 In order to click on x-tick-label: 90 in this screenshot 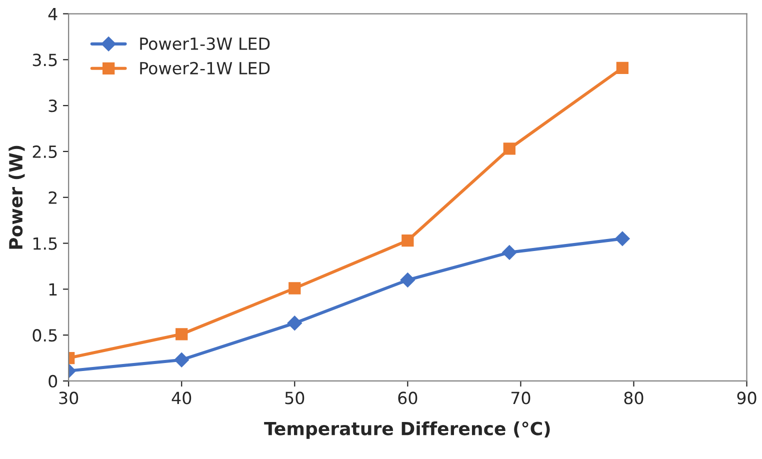, I will do `click(746, 398)`.